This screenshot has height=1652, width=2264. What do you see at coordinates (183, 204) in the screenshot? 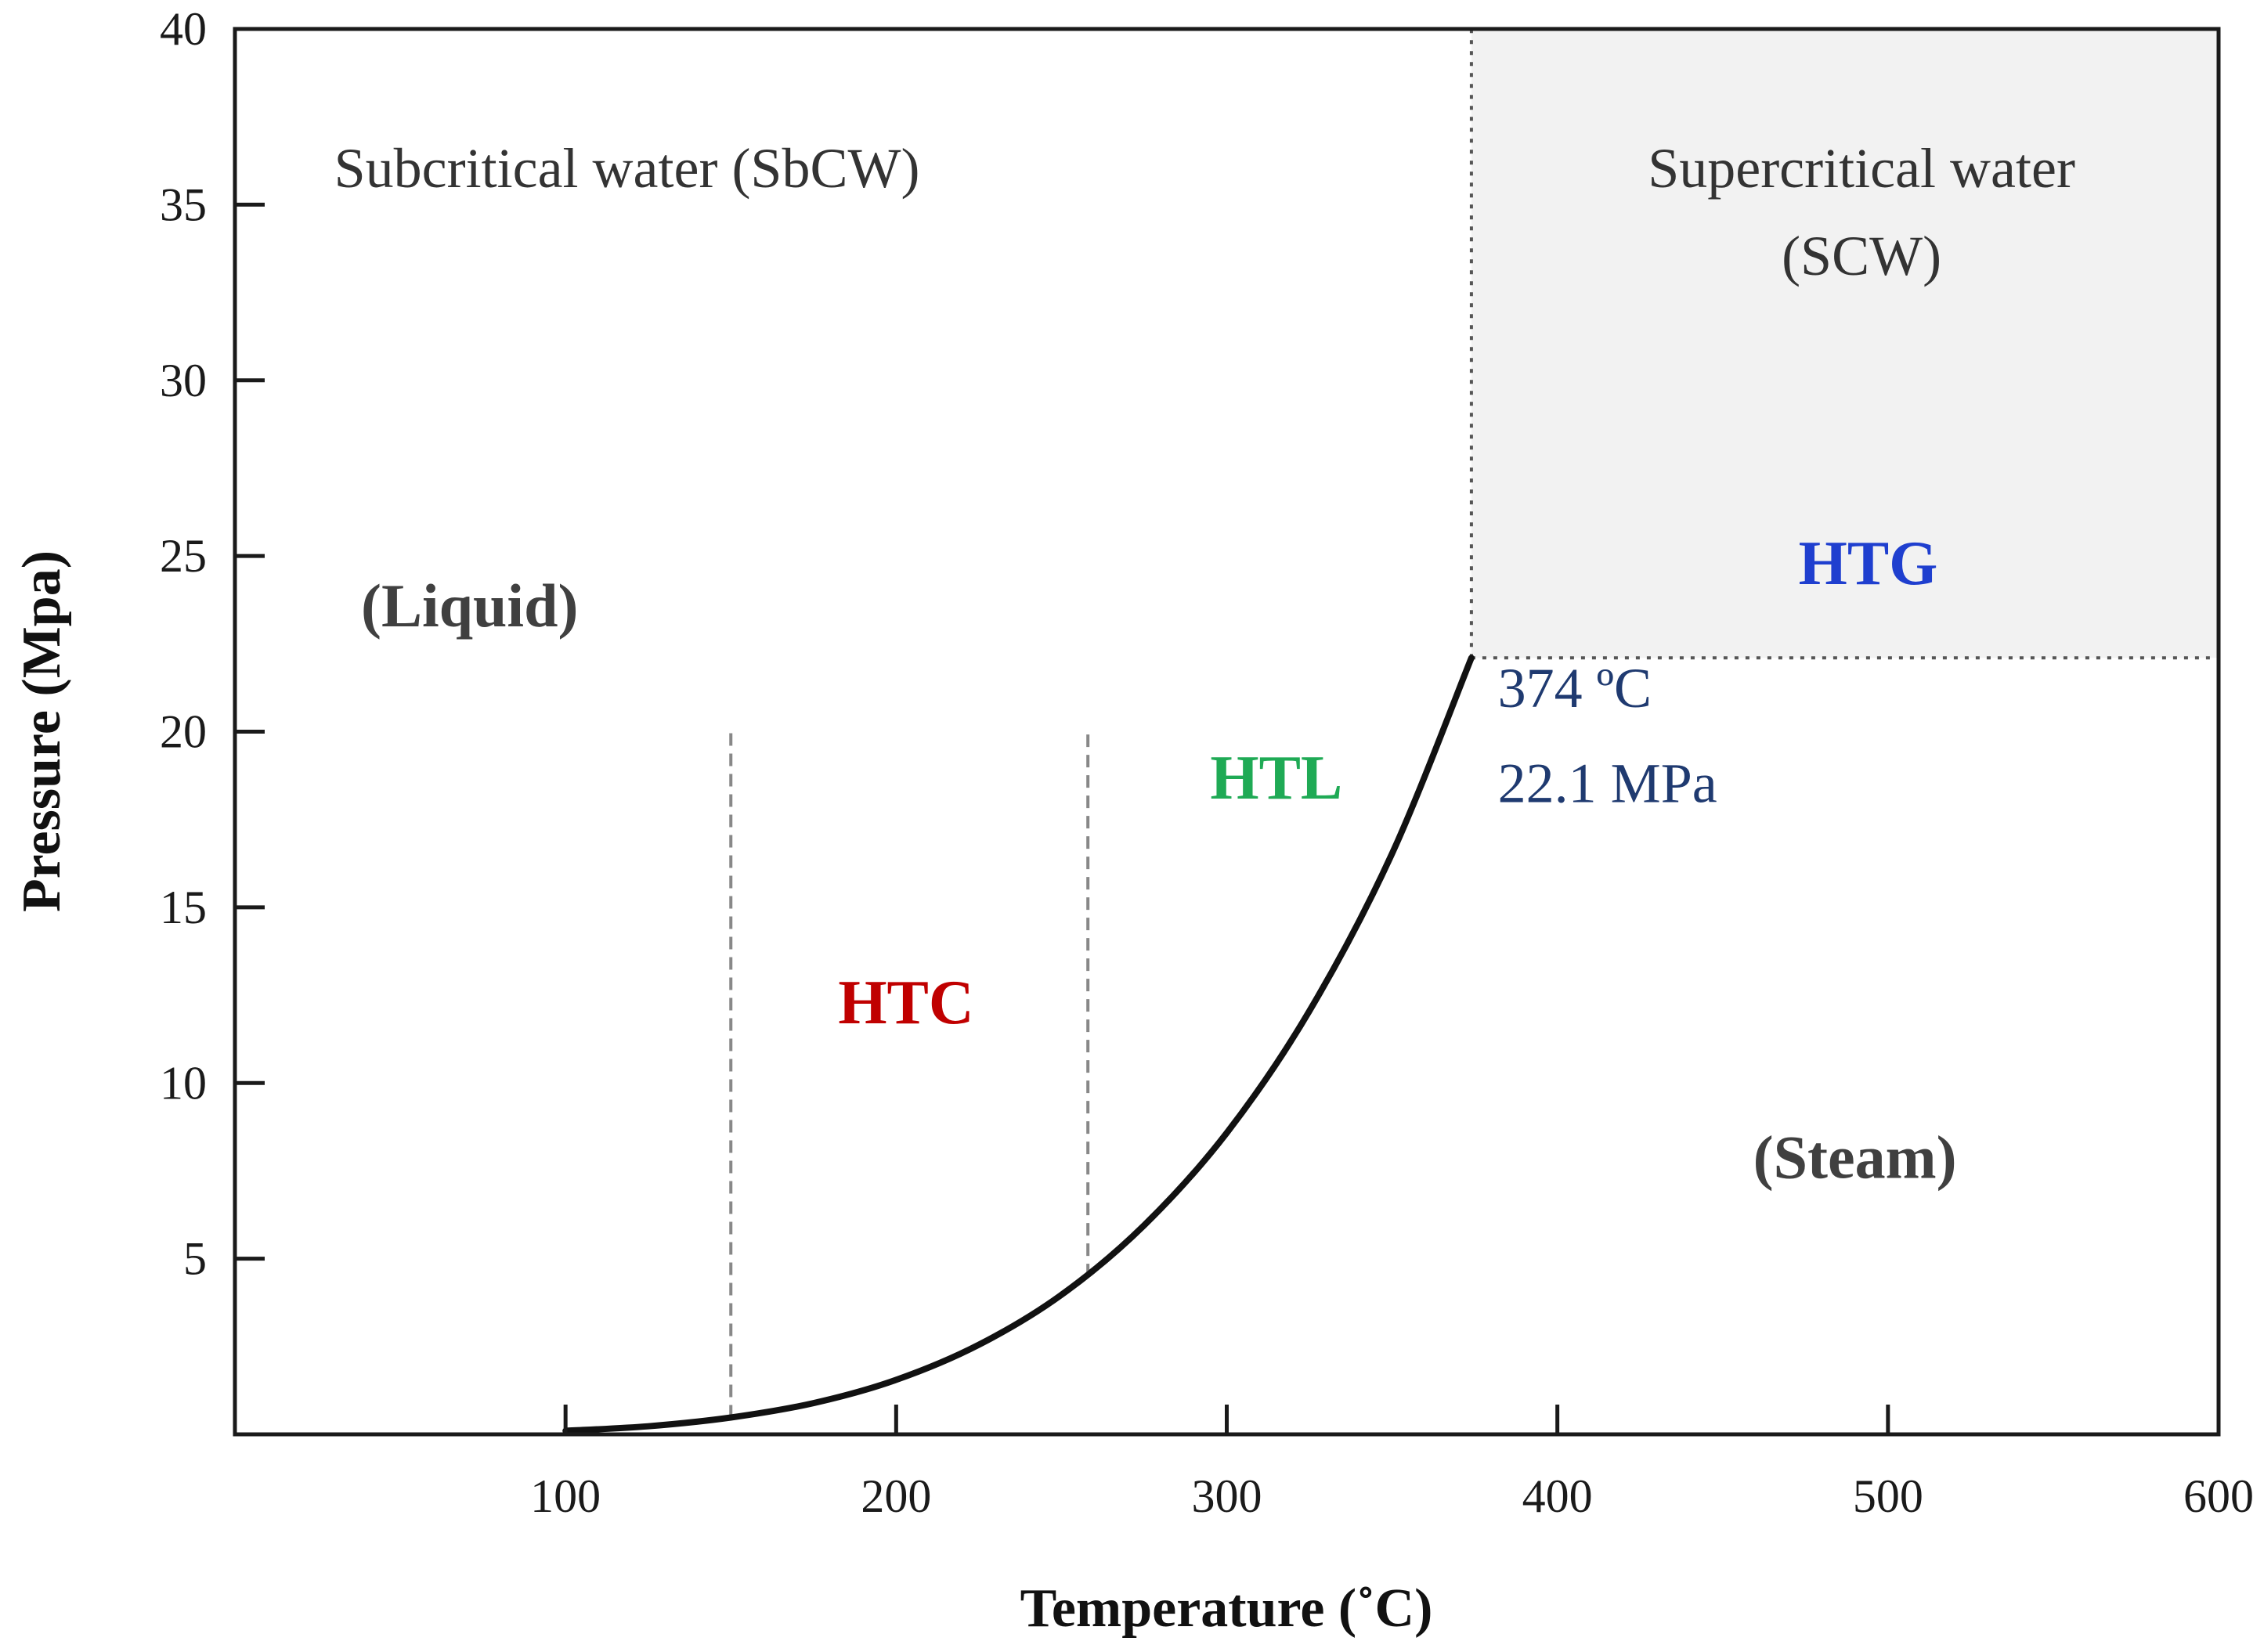
I see `y-tick-label-35: 35` at bounding box center [183, 204].